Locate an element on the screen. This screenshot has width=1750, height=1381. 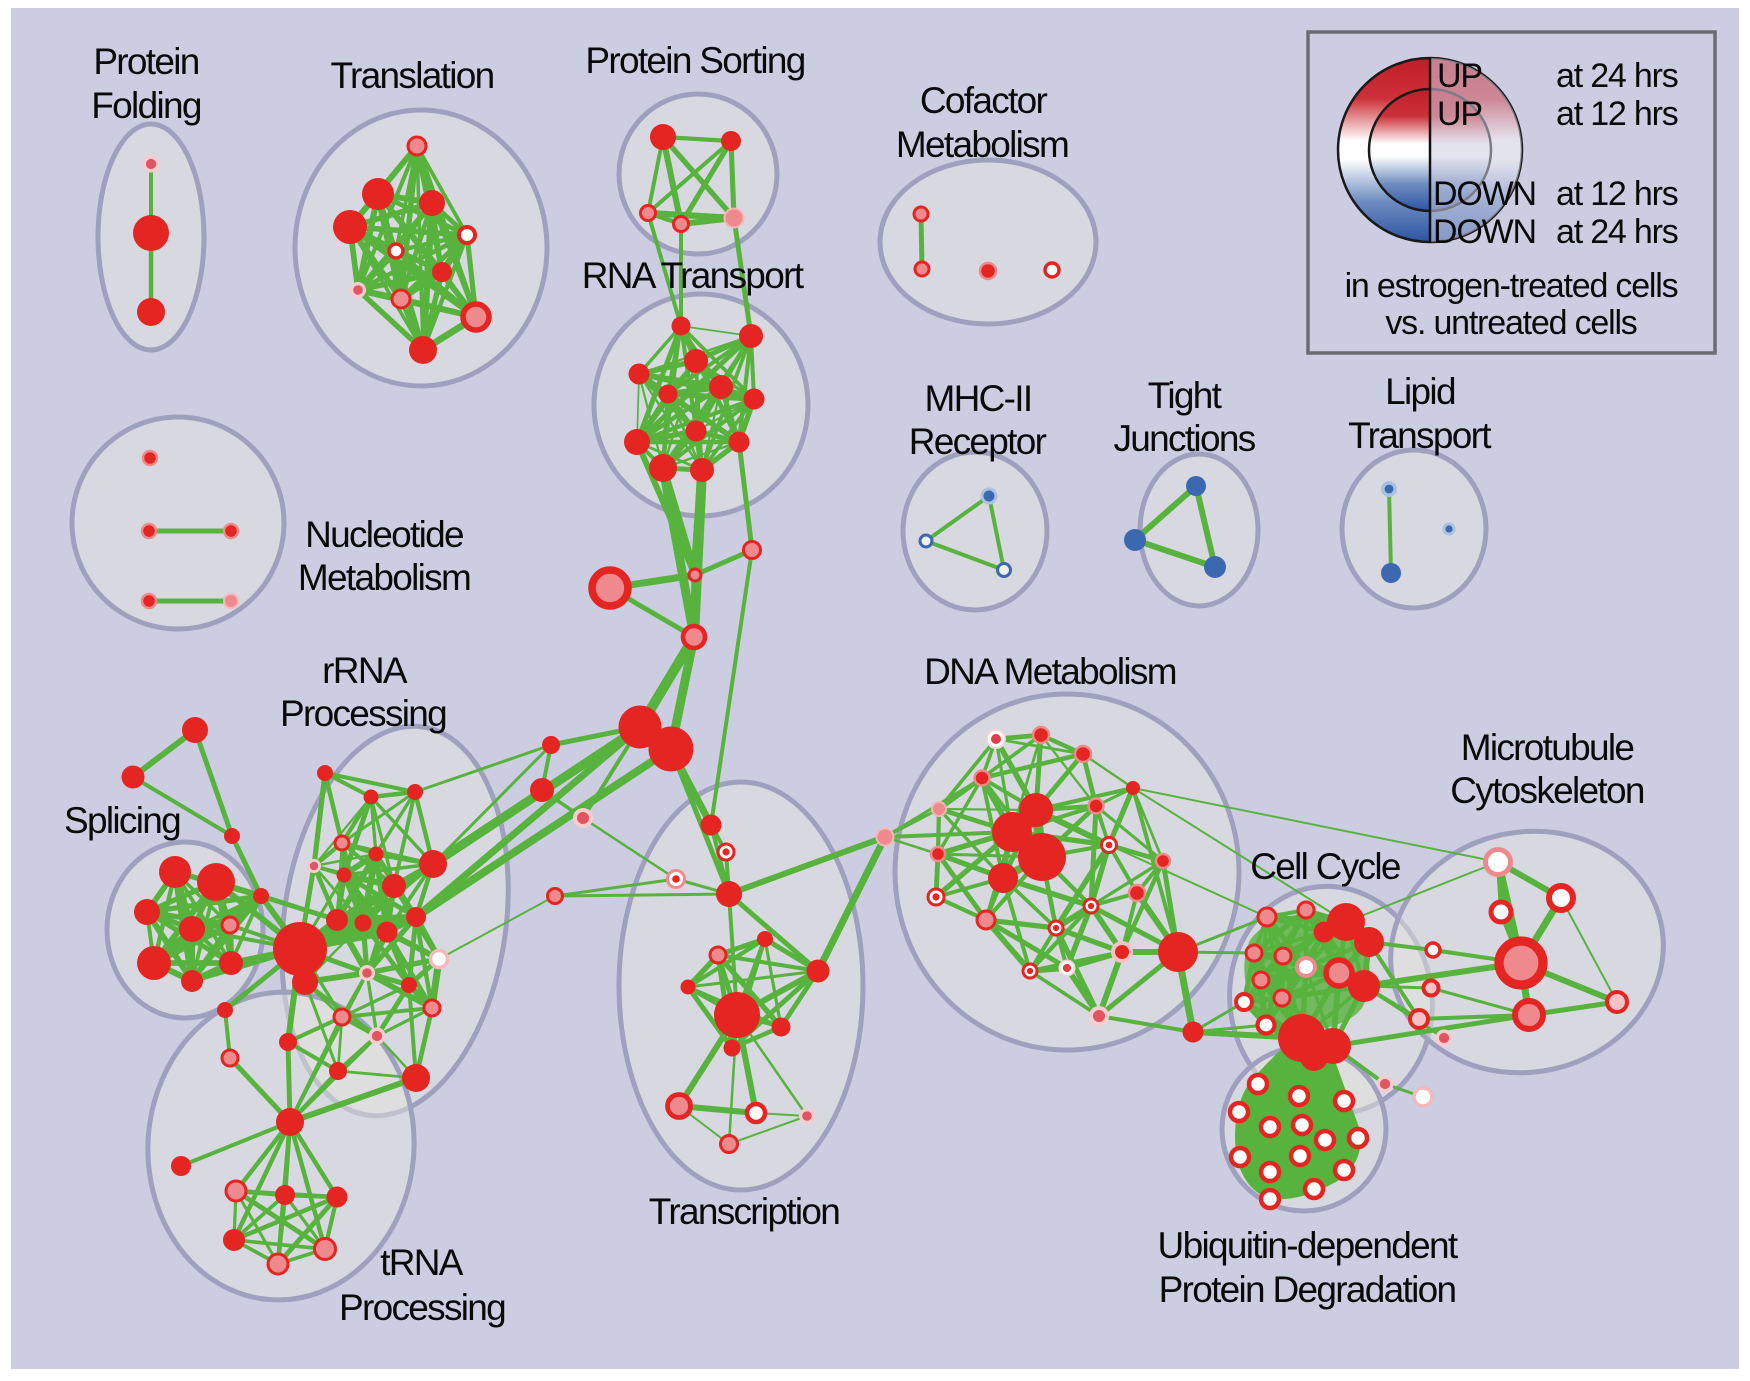
svg-text: Cell Cycle is located at coordinates (1325, 866).